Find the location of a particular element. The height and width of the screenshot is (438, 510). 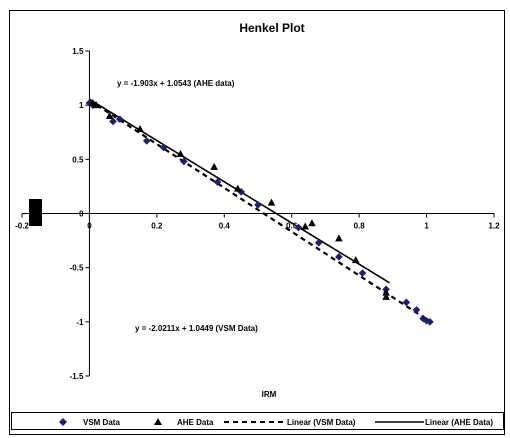

legend-item-vsm: VSM Data is located at coordinates (89, 422).